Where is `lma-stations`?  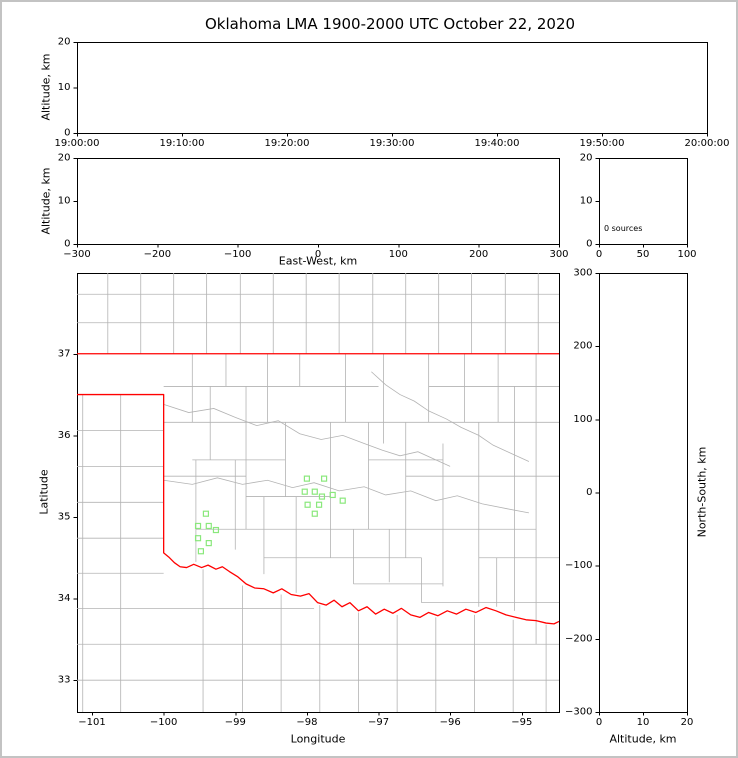 lma-stations is located at coordinates (270, 515).